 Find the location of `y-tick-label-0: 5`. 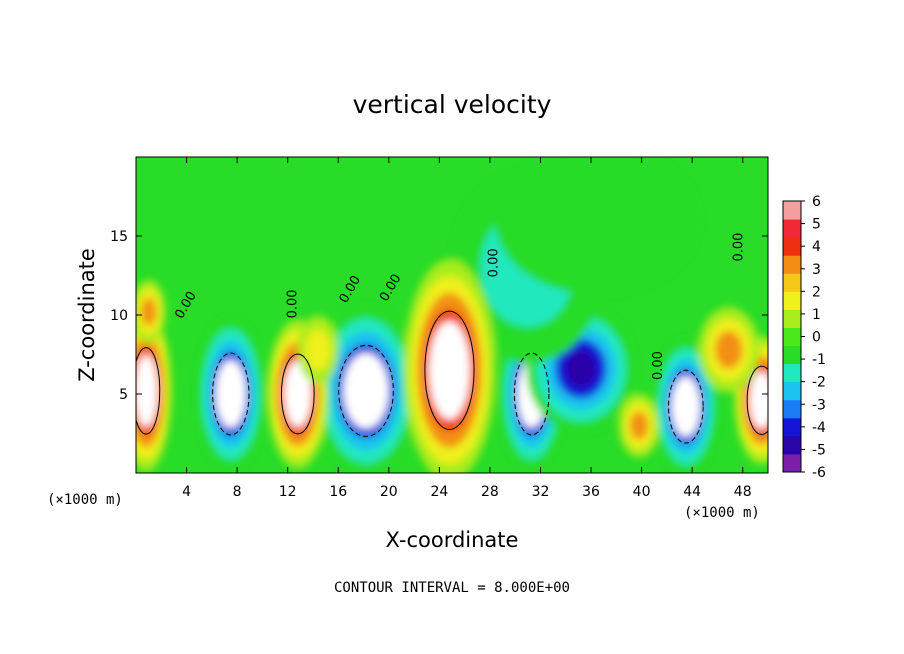

y-tick-label-0: 5 is located at coordinates (123, 395).